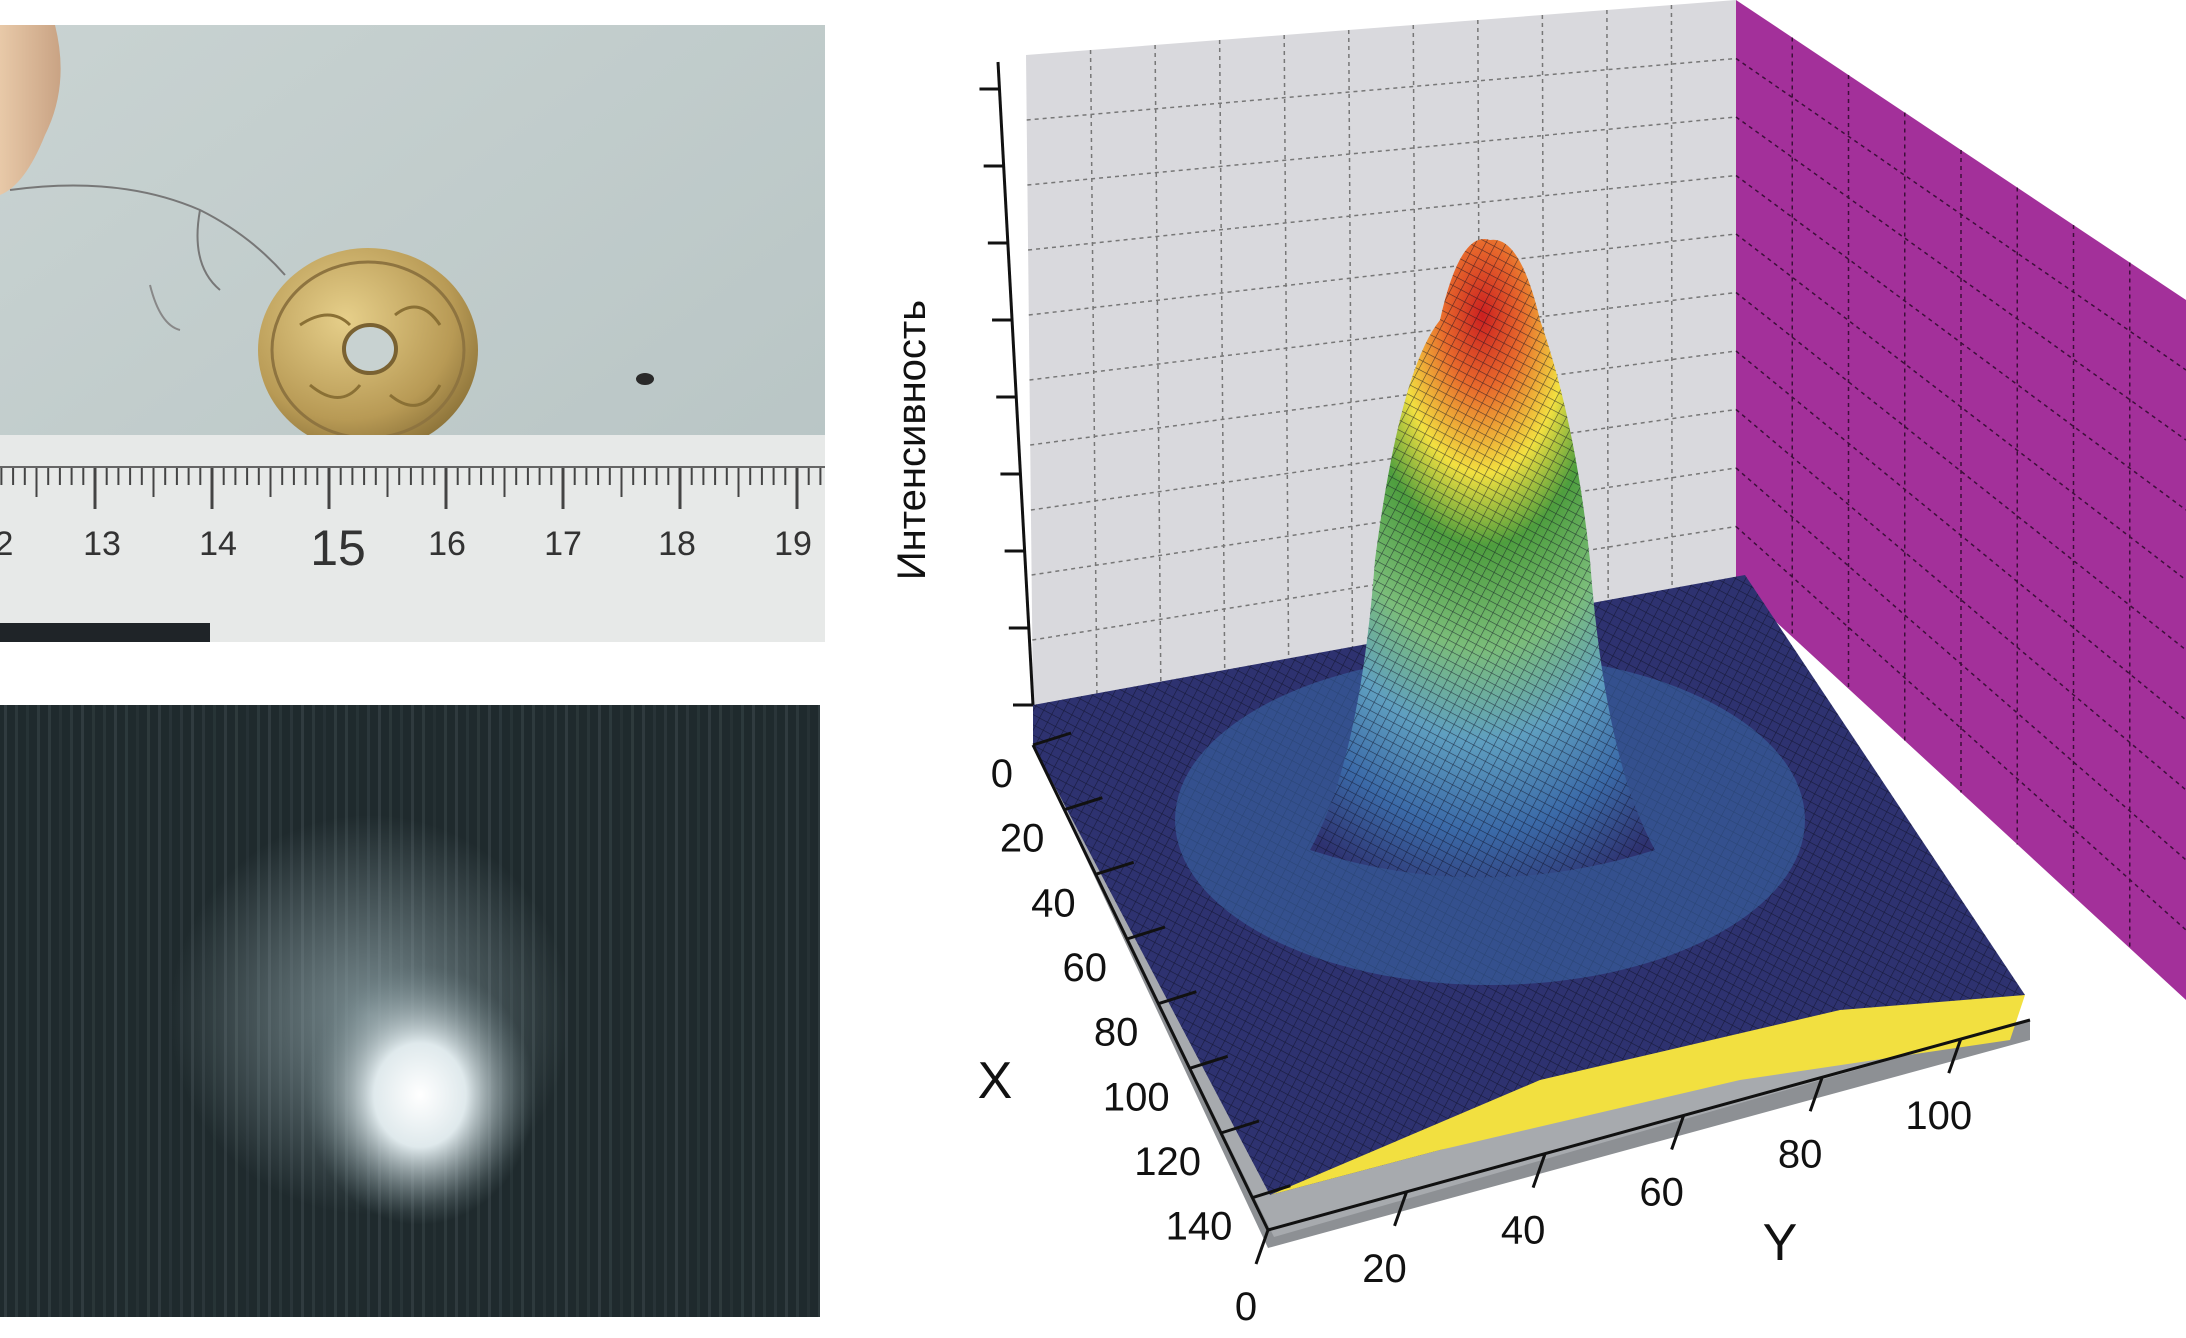 This screenshot has height=1338, width=2186. I want to click on ruler-labels: 2 13 14 15 16 17 18 19, so click(406, 548).